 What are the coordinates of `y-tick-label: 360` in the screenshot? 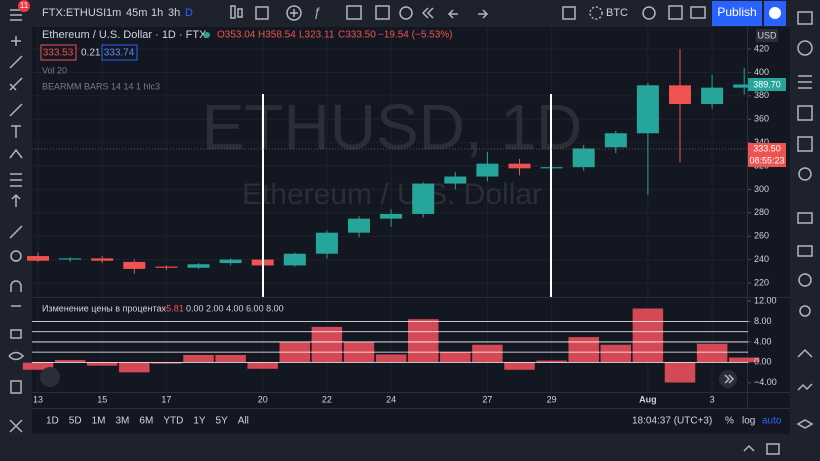 It's located at (761, 119).